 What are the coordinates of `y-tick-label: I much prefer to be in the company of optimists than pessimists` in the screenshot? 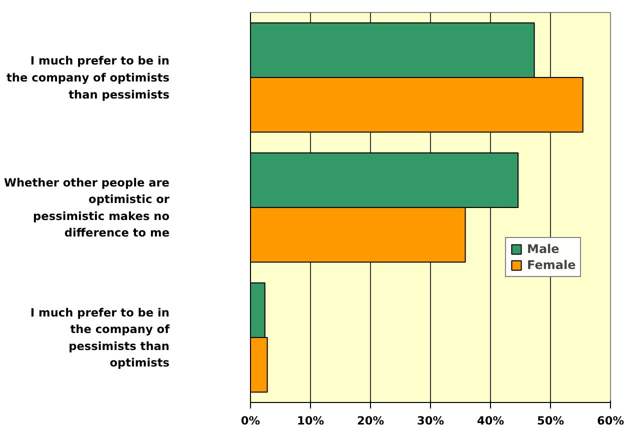 It's located at (88, 78).